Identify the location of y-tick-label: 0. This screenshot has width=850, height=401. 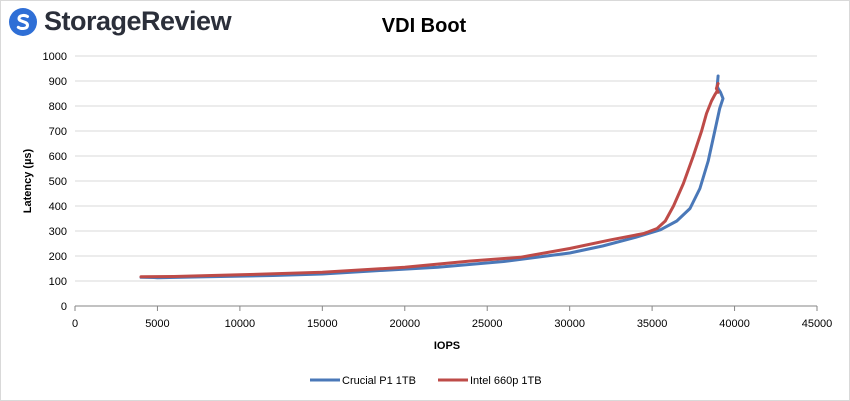
(64, 307).